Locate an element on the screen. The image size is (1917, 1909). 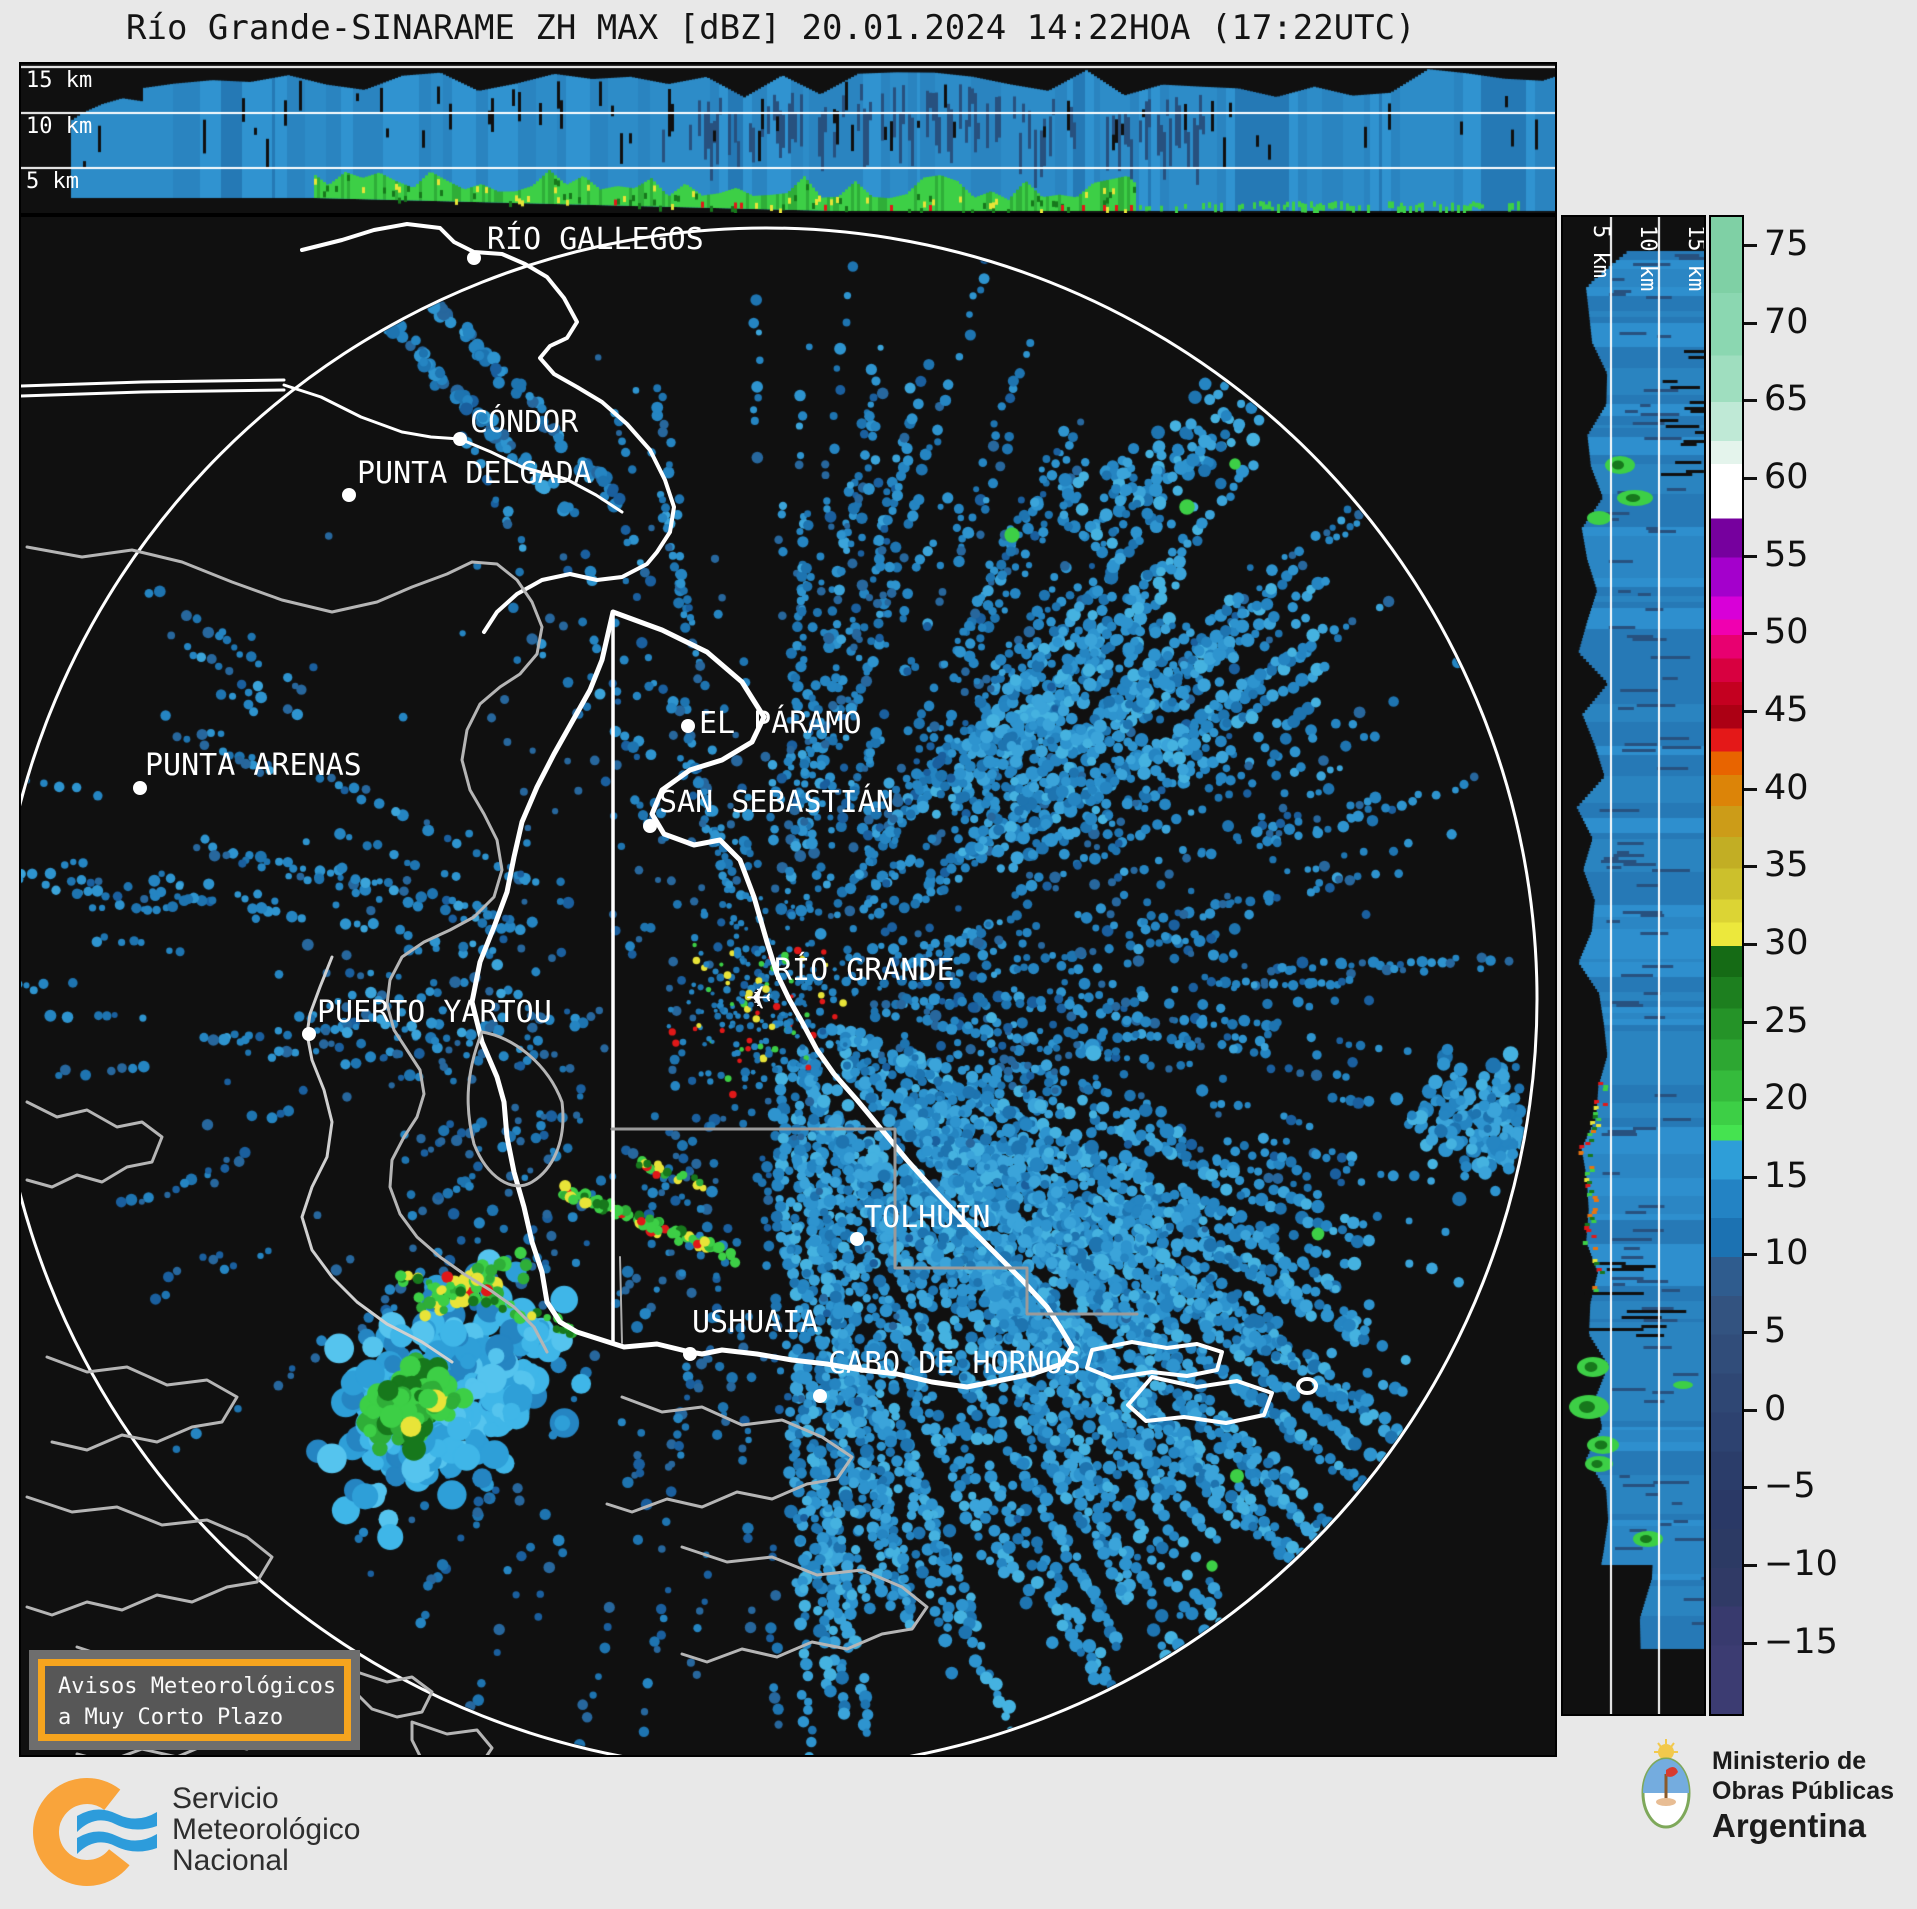
altitude-label-15km: 15 km is located at coordinates (59, 80).